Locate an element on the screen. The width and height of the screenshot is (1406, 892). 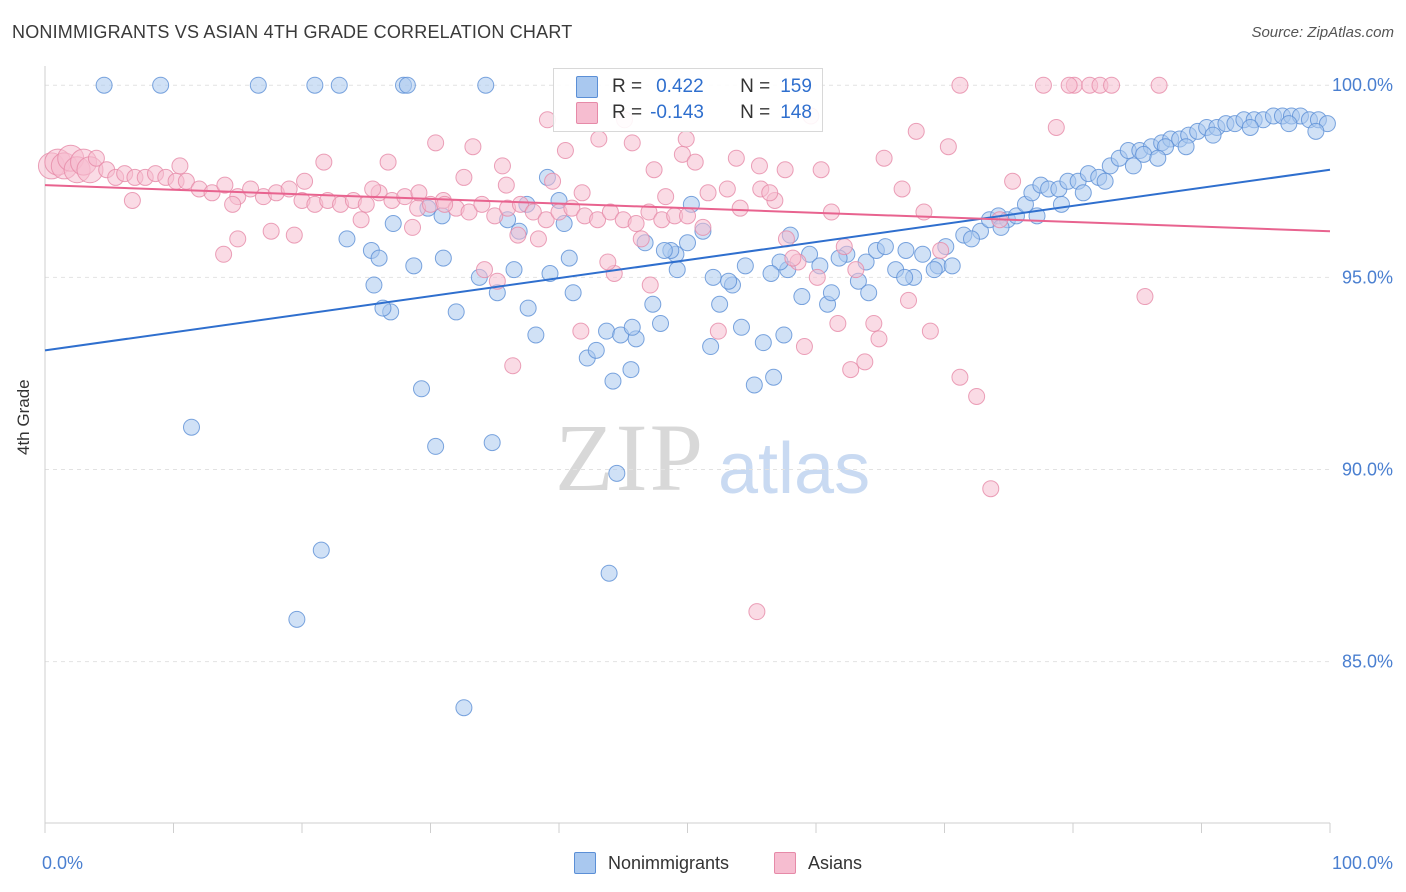
y-tick-label: 95.0% is located at coordinates (1367, 277).